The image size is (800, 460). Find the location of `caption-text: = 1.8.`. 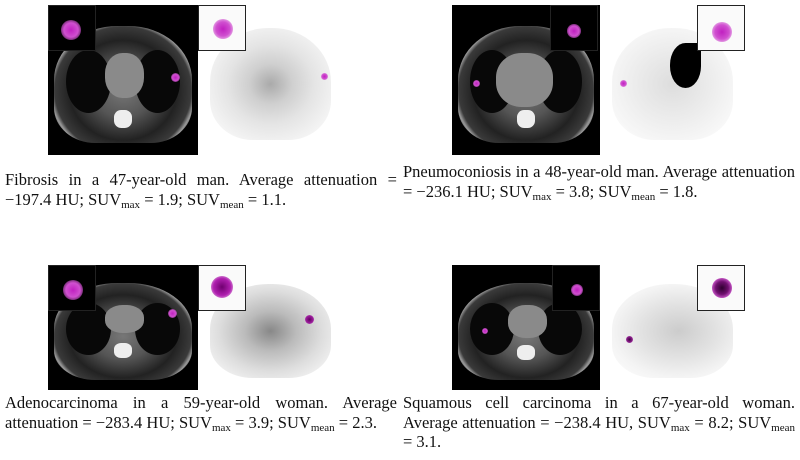

caption-text: = 1.8. is located at coordinates (676, 191).